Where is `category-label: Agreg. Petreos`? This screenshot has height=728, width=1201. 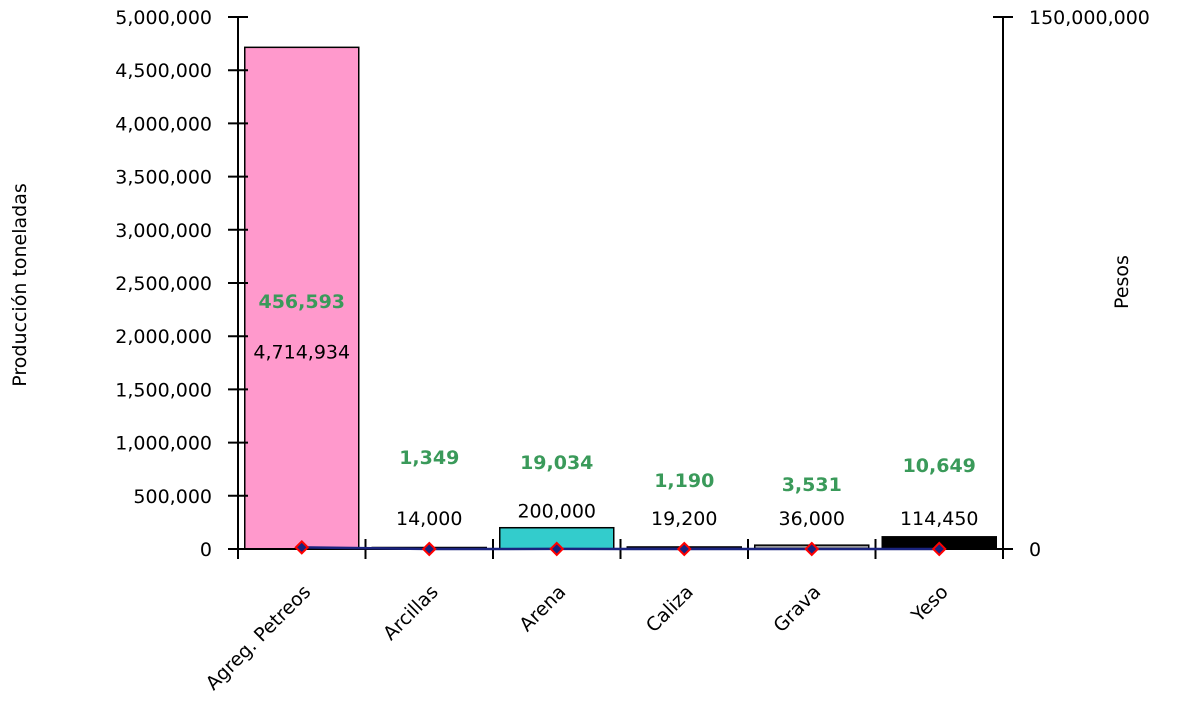
category-label: Agreg. Petreos is located at coordinates (259, 638).